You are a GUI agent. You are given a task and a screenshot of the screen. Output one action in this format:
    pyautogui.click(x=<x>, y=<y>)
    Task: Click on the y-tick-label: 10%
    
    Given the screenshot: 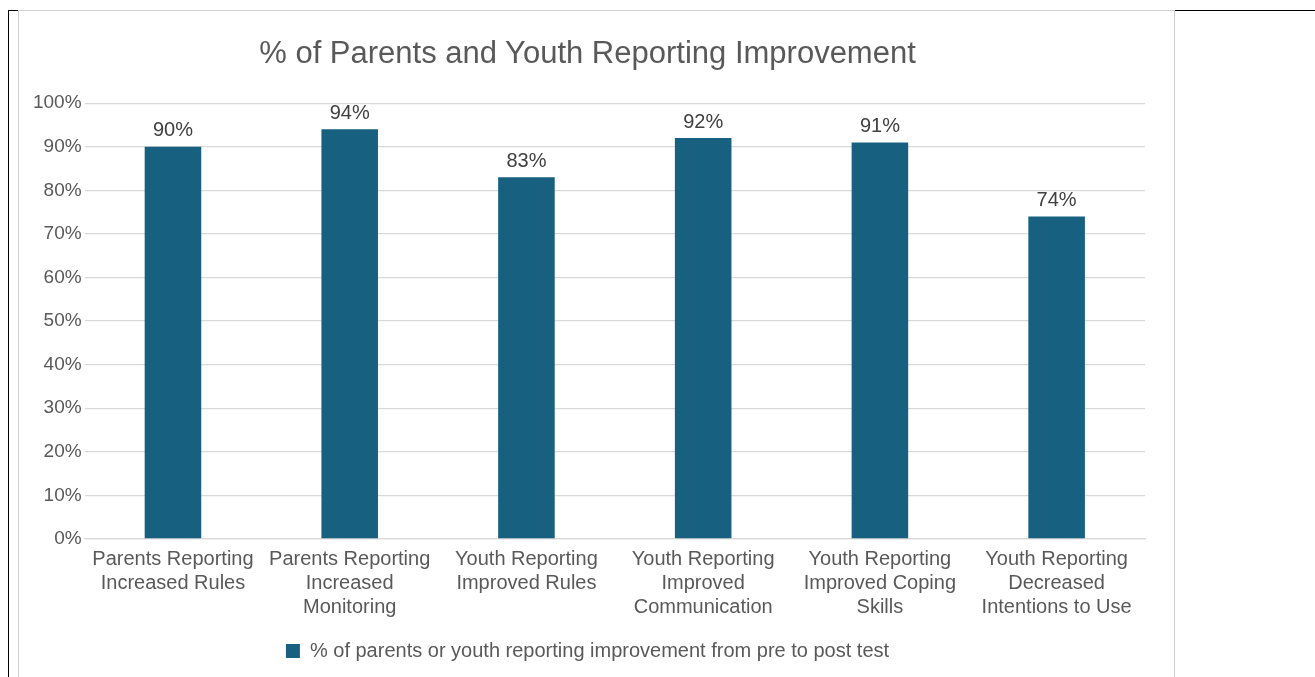 What is the action you would take?
    pyautogui.click(x=62, y=494)
    